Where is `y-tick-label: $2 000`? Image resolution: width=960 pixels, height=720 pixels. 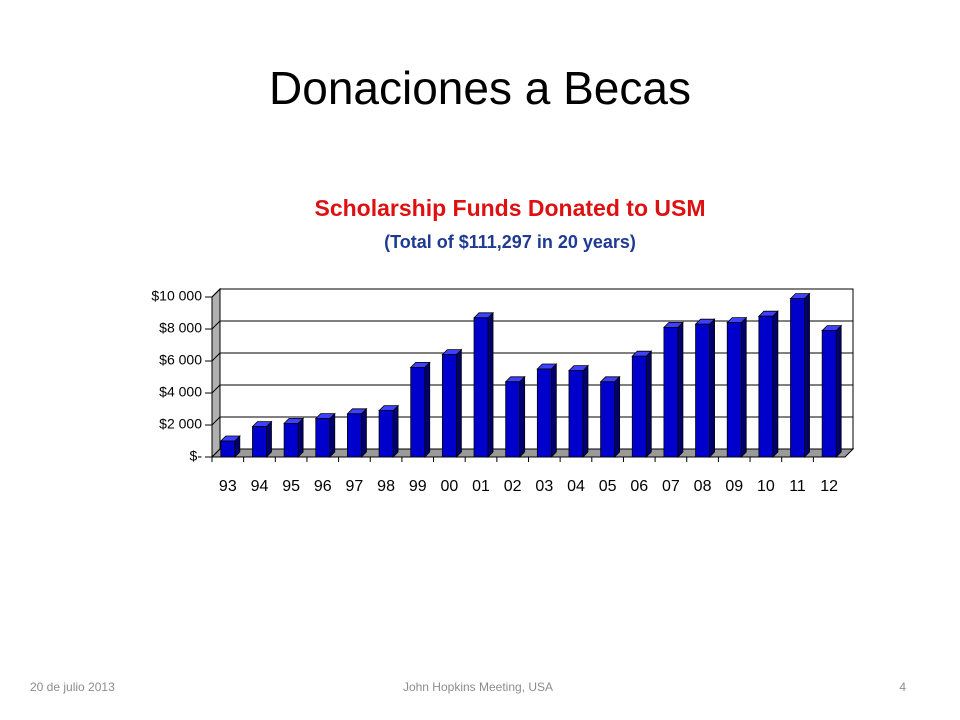
y-tick-label: $2 000 is located at coordinates (180, 424).